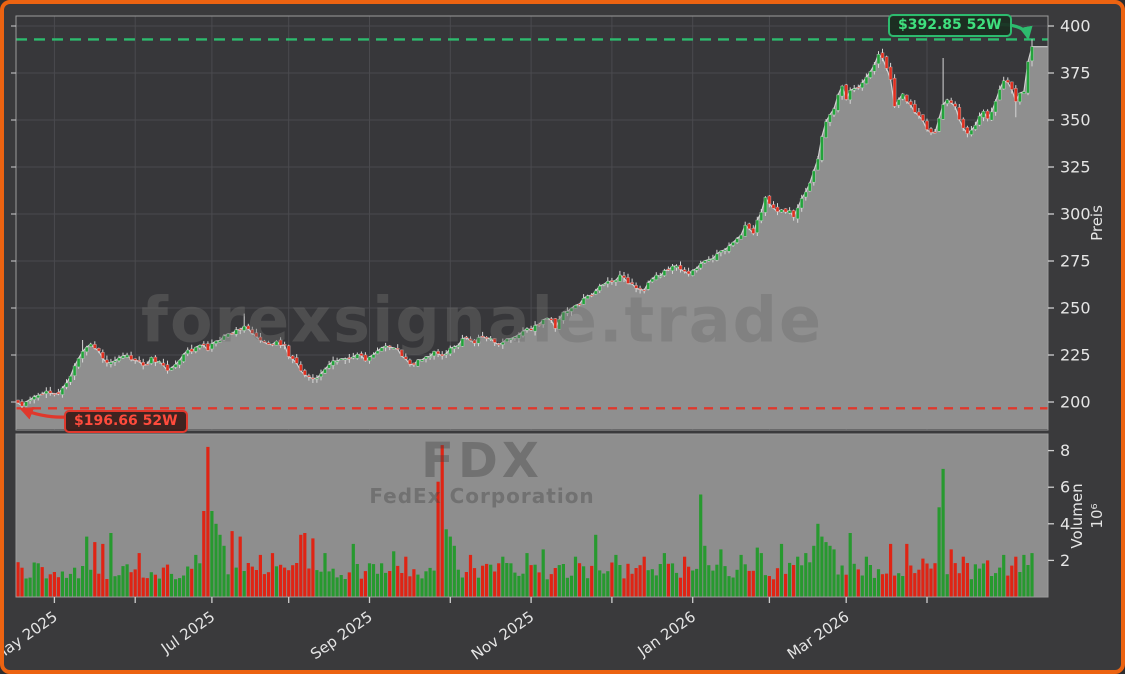  Describe the element at coordinates (1097, 515) in the screenshot. I see `volume-axis-scale: 10⁶` at that location.